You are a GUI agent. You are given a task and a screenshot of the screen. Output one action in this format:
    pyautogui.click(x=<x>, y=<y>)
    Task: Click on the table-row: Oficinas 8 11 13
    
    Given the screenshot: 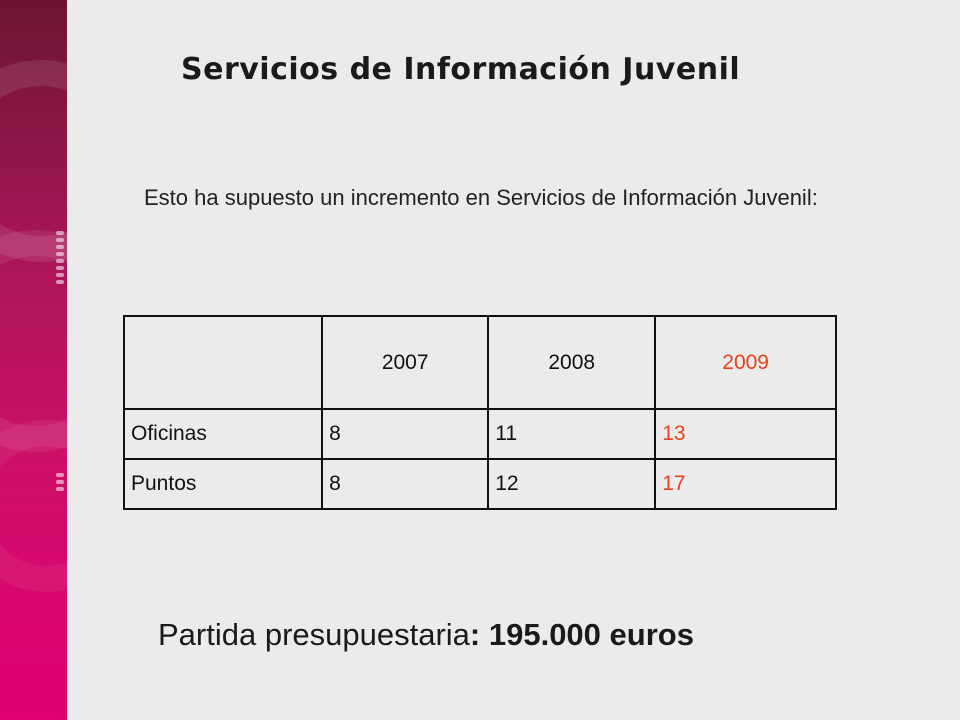 What is the action you would take?
    pyautogui.click(x=479, y=434)
    